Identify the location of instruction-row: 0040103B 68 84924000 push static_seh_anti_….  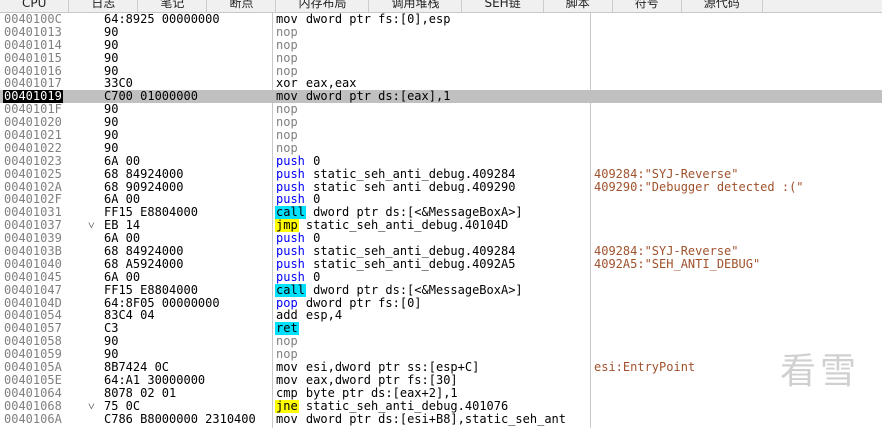
(441, 251).